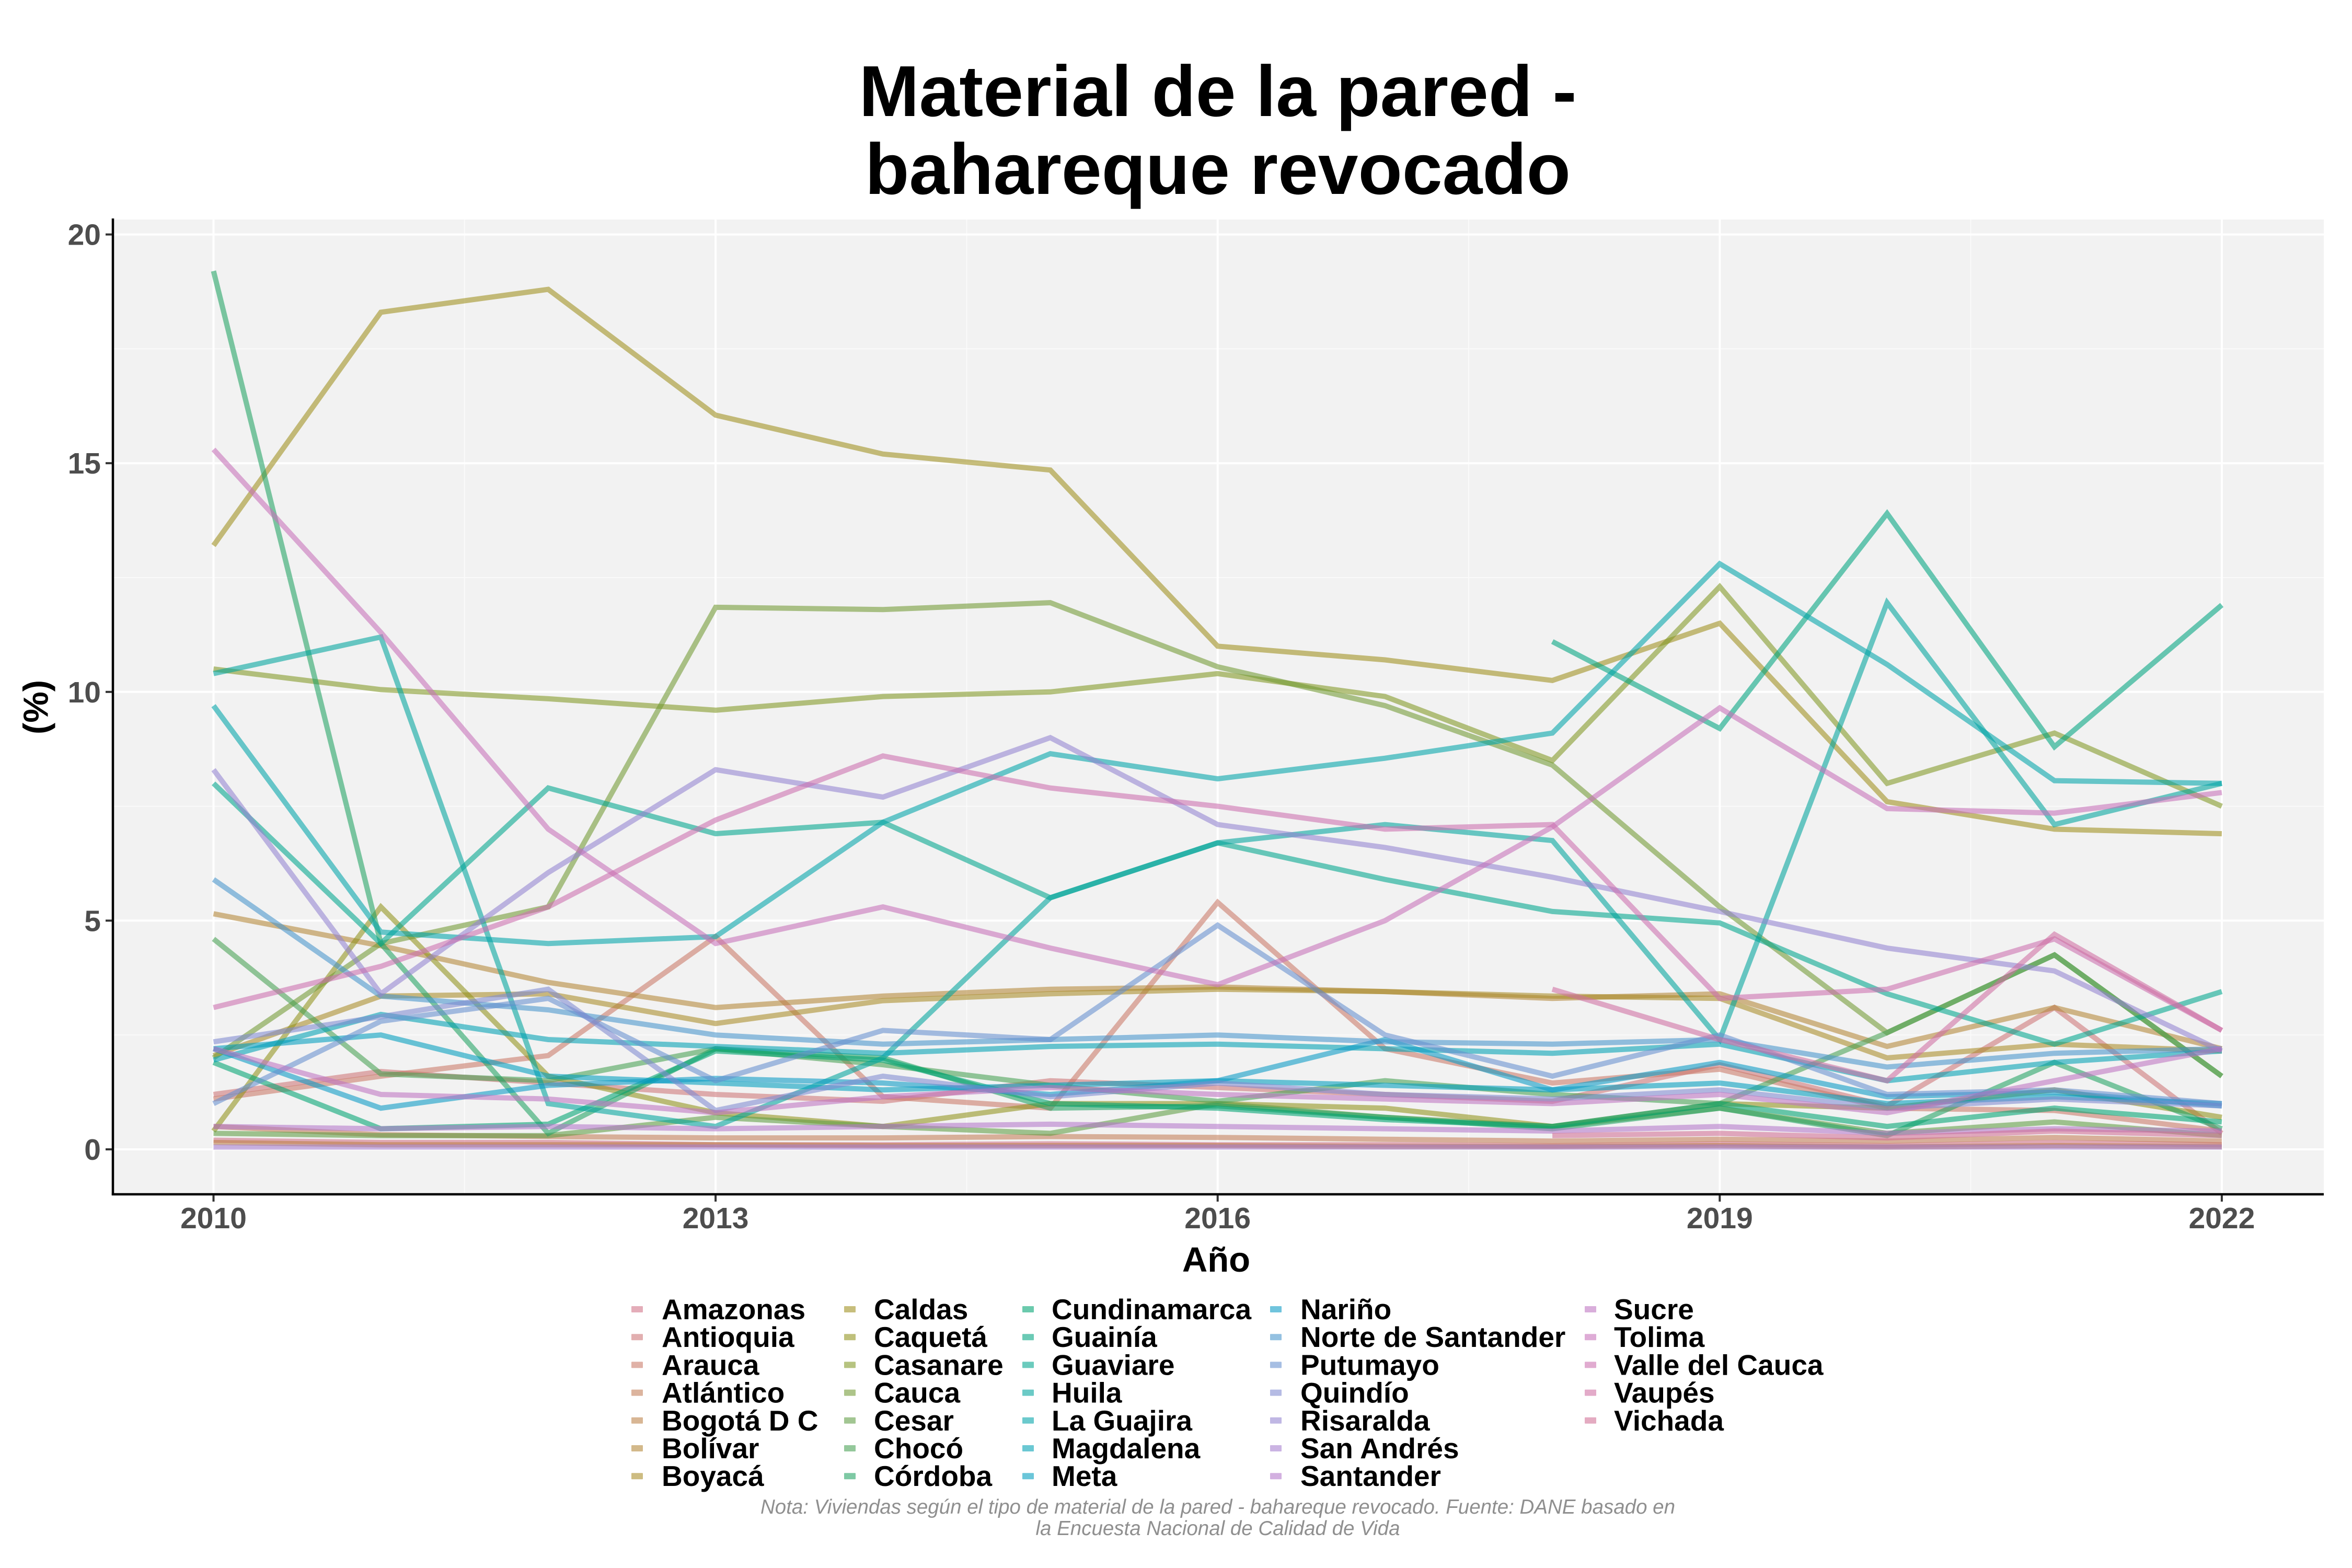 The width and height of the screenshot is (2352, 1568). I want to click on svg-text: 10, so click(84, 692).